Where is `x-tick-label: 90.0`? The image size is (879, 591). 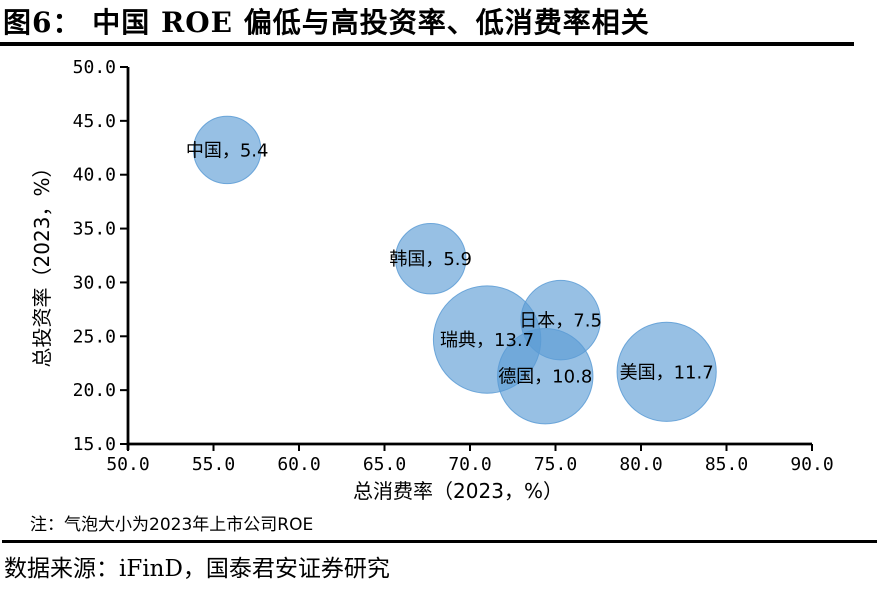 x-tick-label: 90.0 is located at coordinates (811, 464).